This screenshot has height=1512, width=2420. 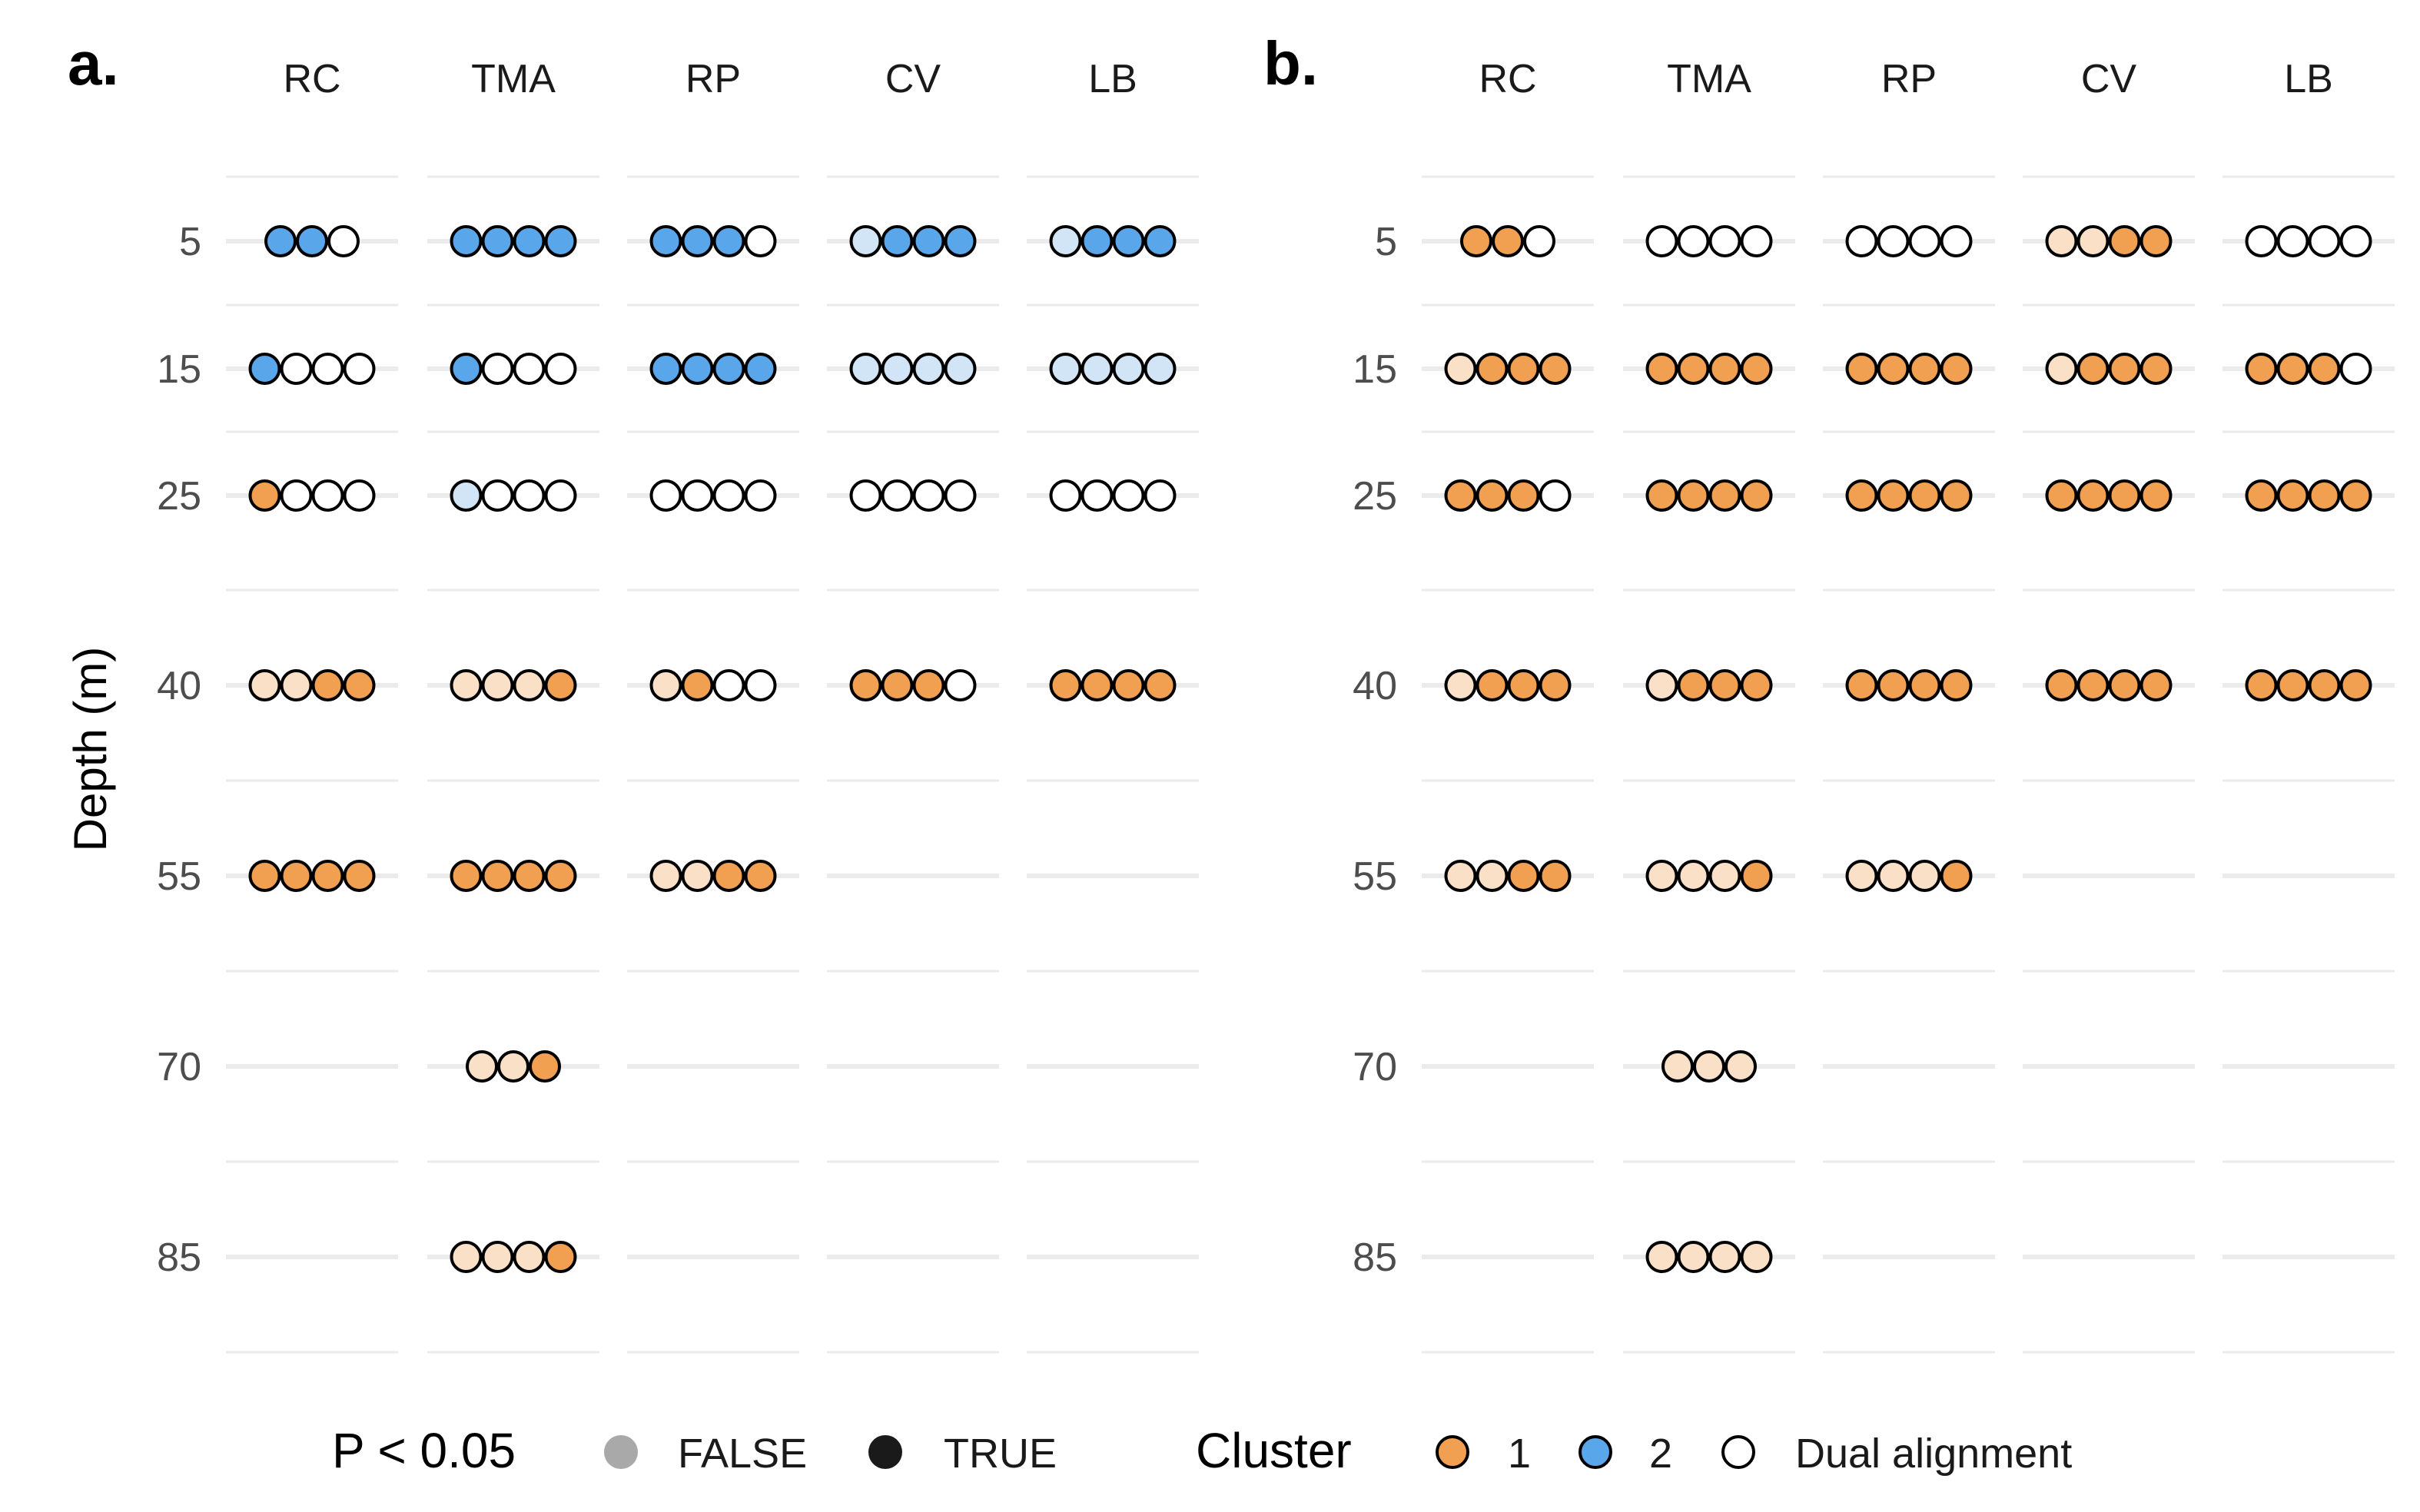 What do you see at coordinates (513, 79) in the screenshot?
I see `facet-label-tma: TMA` at bounding box center [513, 79].